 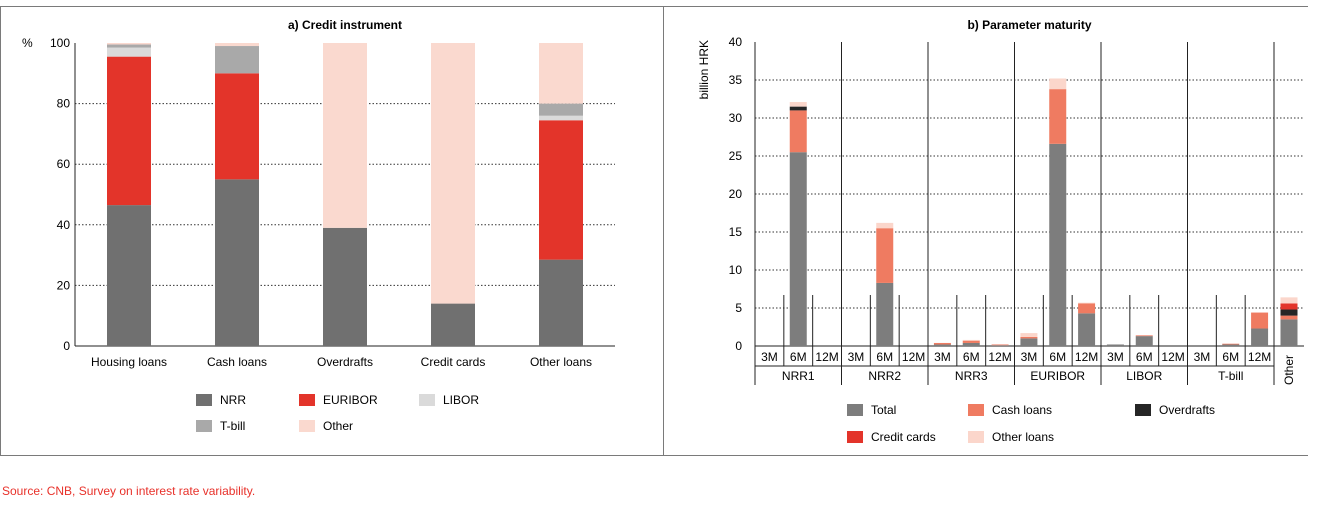 I want to click on top-rule, so click(x=654, y=6).